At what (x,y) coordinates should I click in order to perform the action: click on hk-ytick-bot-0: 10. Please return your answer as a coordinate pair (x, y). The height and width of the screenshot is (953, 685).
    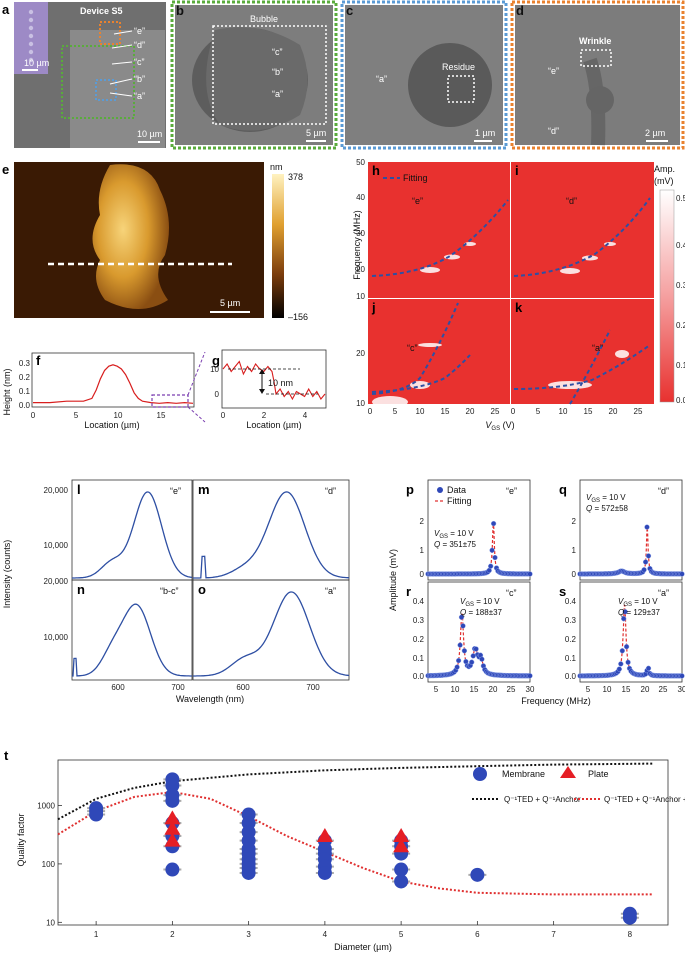
    Looking at the image, I should click on (360, 403).